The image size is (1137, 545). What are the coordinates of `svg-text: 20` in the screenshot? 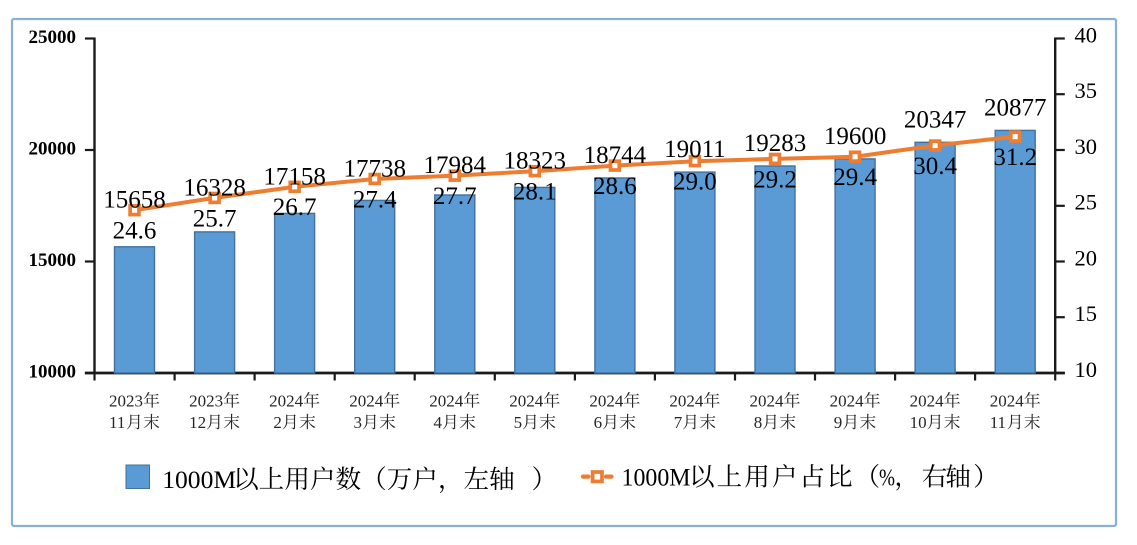 It's located at (1086, 257).